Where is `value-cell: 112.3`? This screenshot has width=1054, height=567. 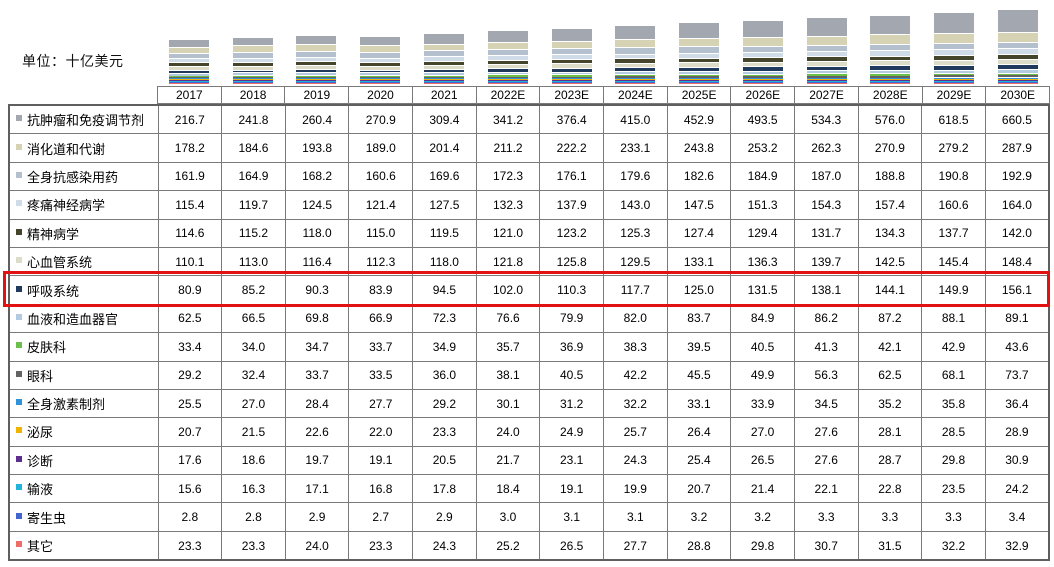 value-cell: 112.3 is located at coordinates (381, 261).